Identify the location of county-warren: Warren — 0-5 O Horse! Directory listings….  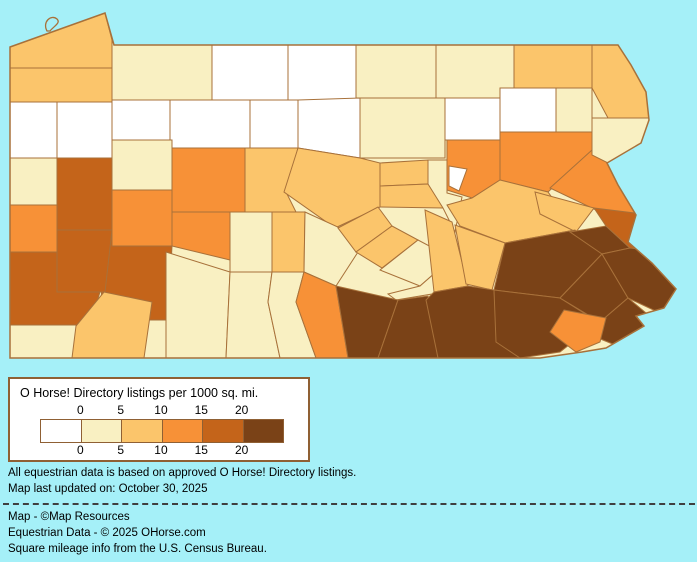
(162, 70).